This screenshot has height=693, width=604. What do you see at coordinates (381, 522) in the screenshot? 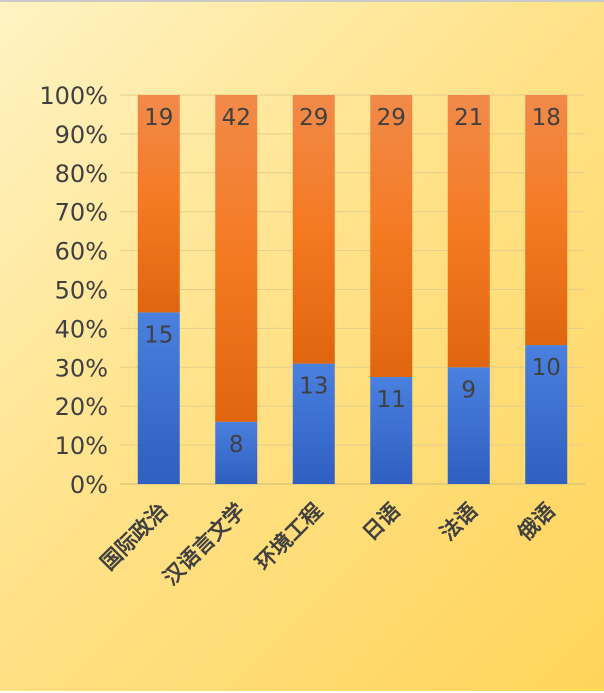
I see `category-label: 日语` at bounding box center [381, 522].